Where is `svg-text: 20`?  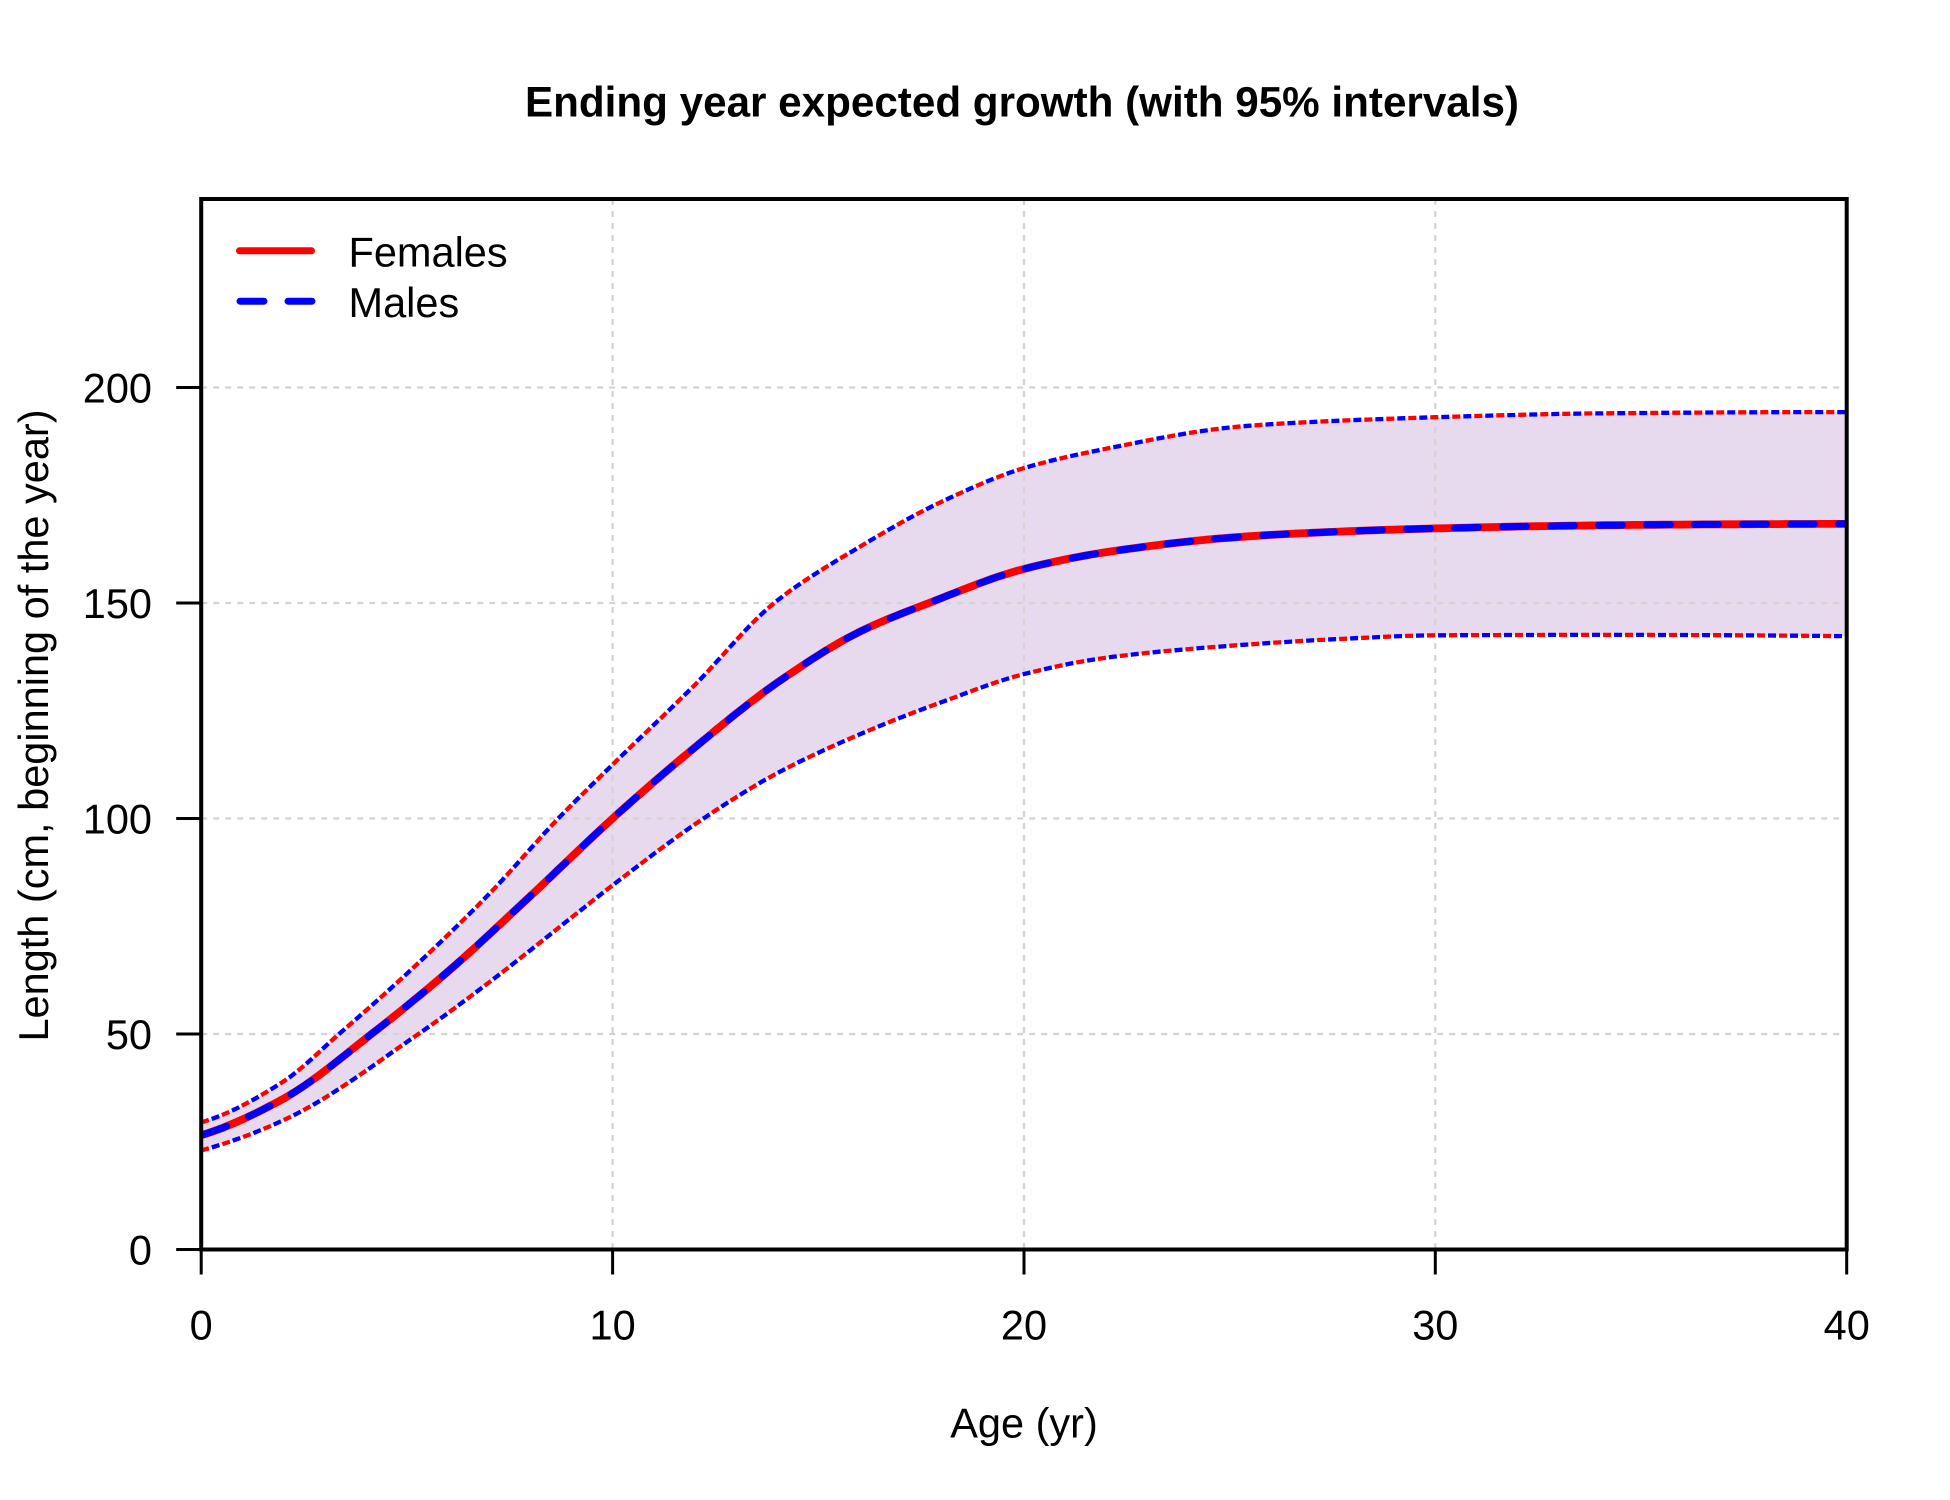 svg-text: 20 is located at coordinates (1024, 1325).